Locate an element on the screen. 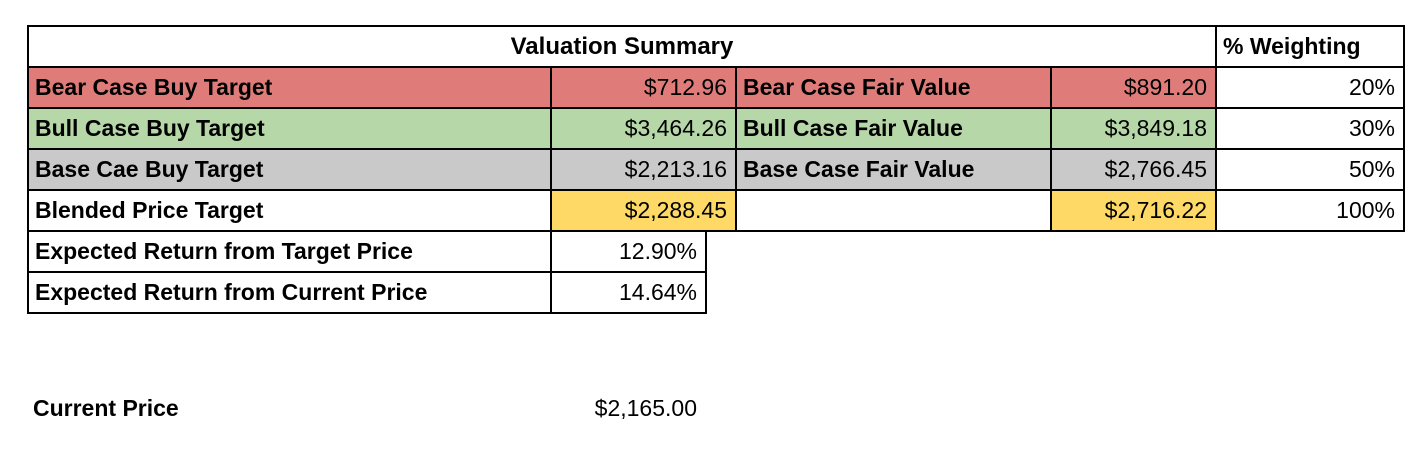 The height and width of the screenshot is (453, 1417). bear-fair-value-value-cell: $891.20 is located at coordinates (1133, 87).